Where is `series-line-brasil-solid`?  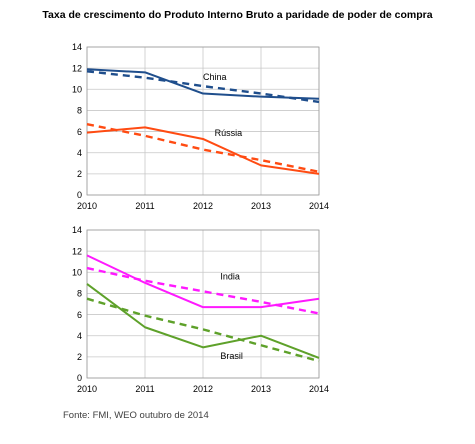
series-line-brasil-solid is located at coordinates (203, 321).